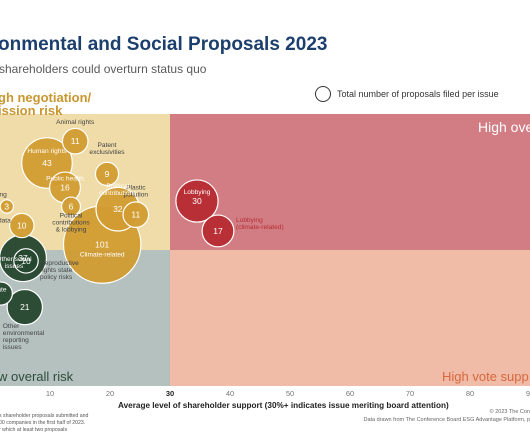  I want to click on bubble-issue-label: uctive & data, so click(5, 221).